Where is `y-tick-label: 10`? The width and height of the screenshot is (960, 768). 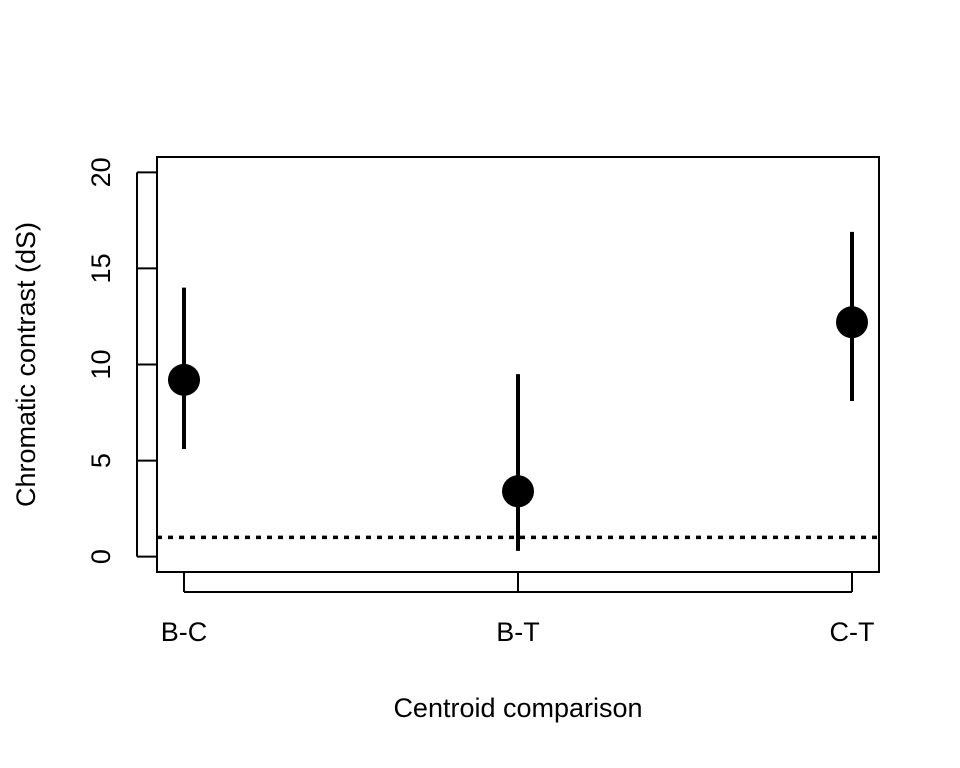 y-tick-label: 10 is located at coordinates (101, 364).